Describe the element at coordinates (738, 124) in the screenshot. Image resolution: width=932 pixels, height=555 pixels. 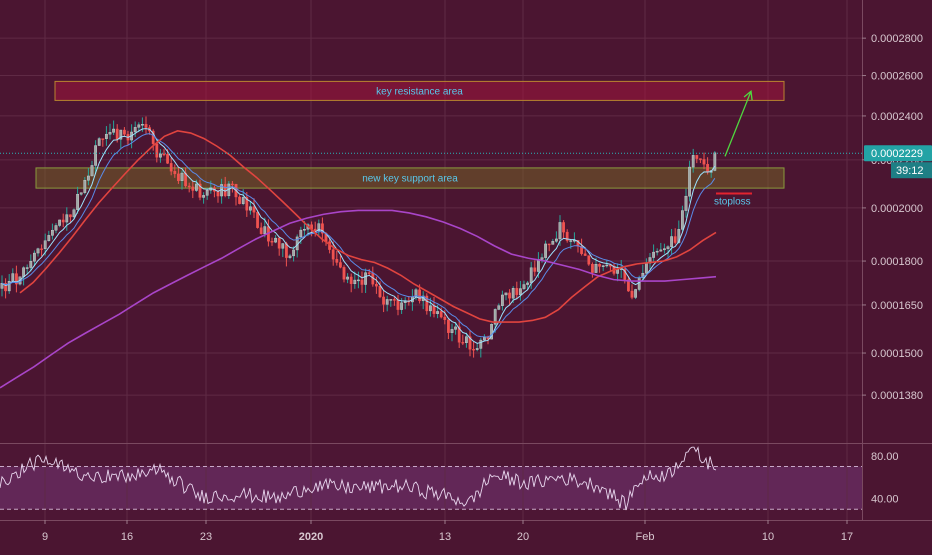
I see `projection-arrow-line` at that location.